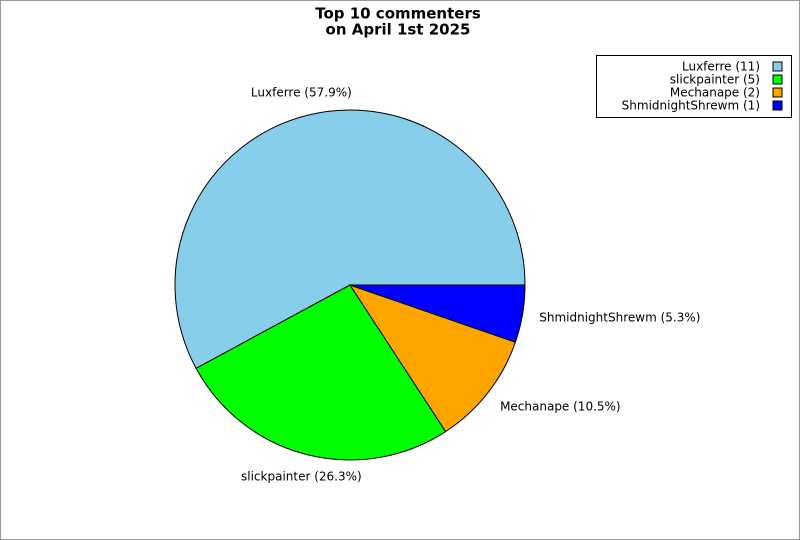  What do you see at coordinates (301, 93) in the screenshot?
I see `slice-label: Luxferre (57.9%)` at bounding box center [301, 93].